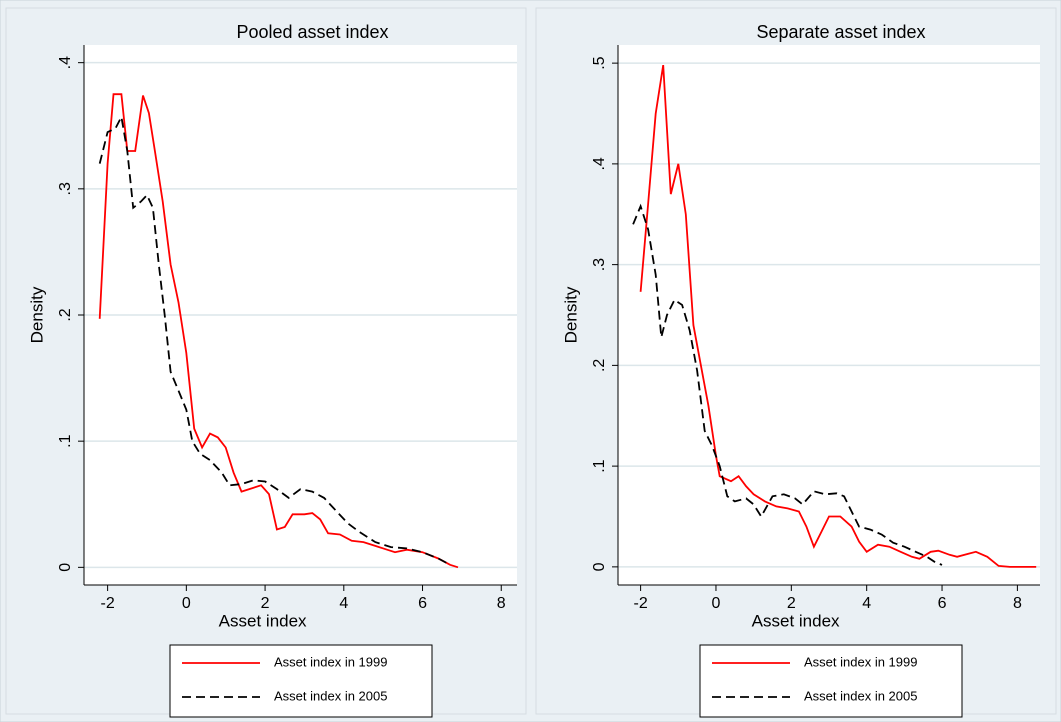  What do you see at coordinates (787, 384) in the screenshot?
I see `density-line` at bounding box center [787, 384].